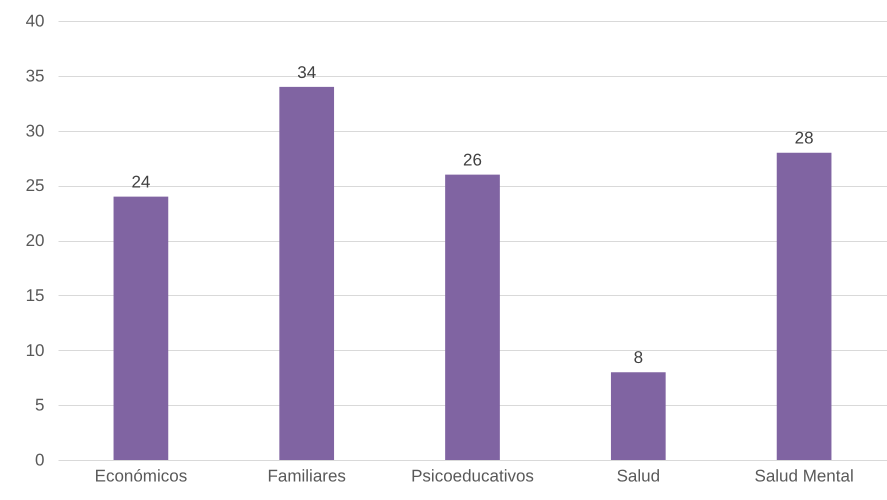 Image resolution: width=887 pixels, height=500 pixels. Describe the element at coordinates (638, 476) in the screenshot. I see `x-tick-label: Salud` at that location.